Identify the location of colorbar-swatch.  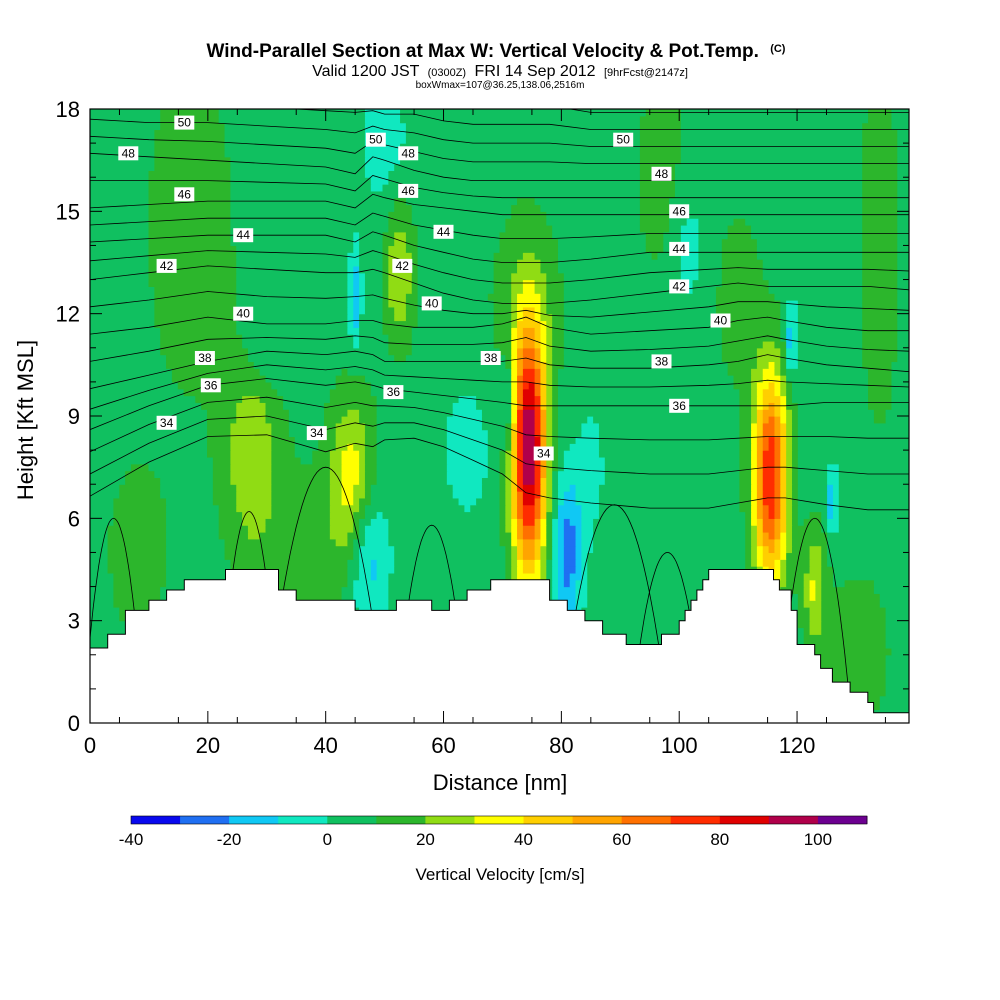
(548, 820).